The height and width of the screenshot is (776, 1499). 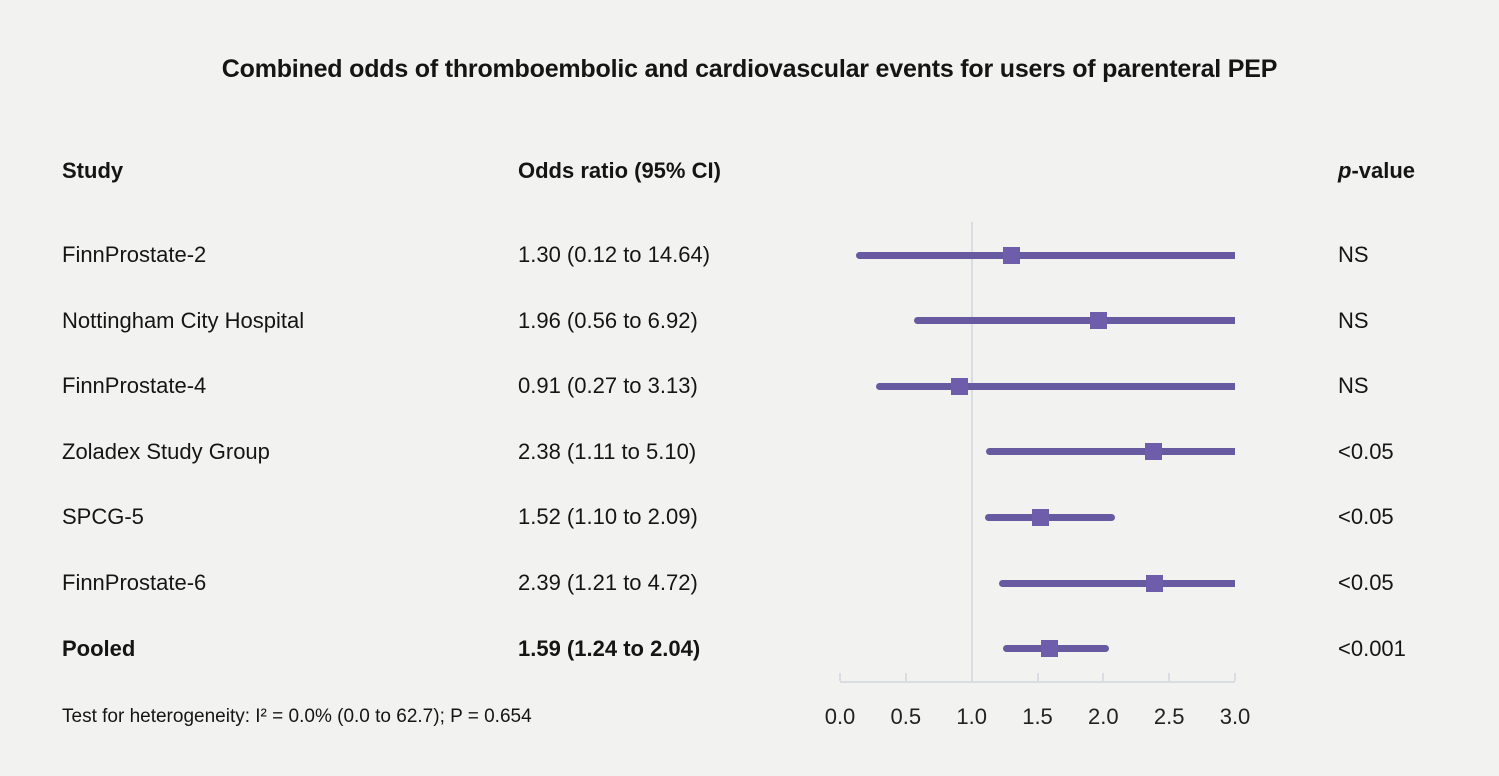 I want to click on odds-ratio-text: 1.59 (1.24 to 2.04), so click(x=609, y=648).